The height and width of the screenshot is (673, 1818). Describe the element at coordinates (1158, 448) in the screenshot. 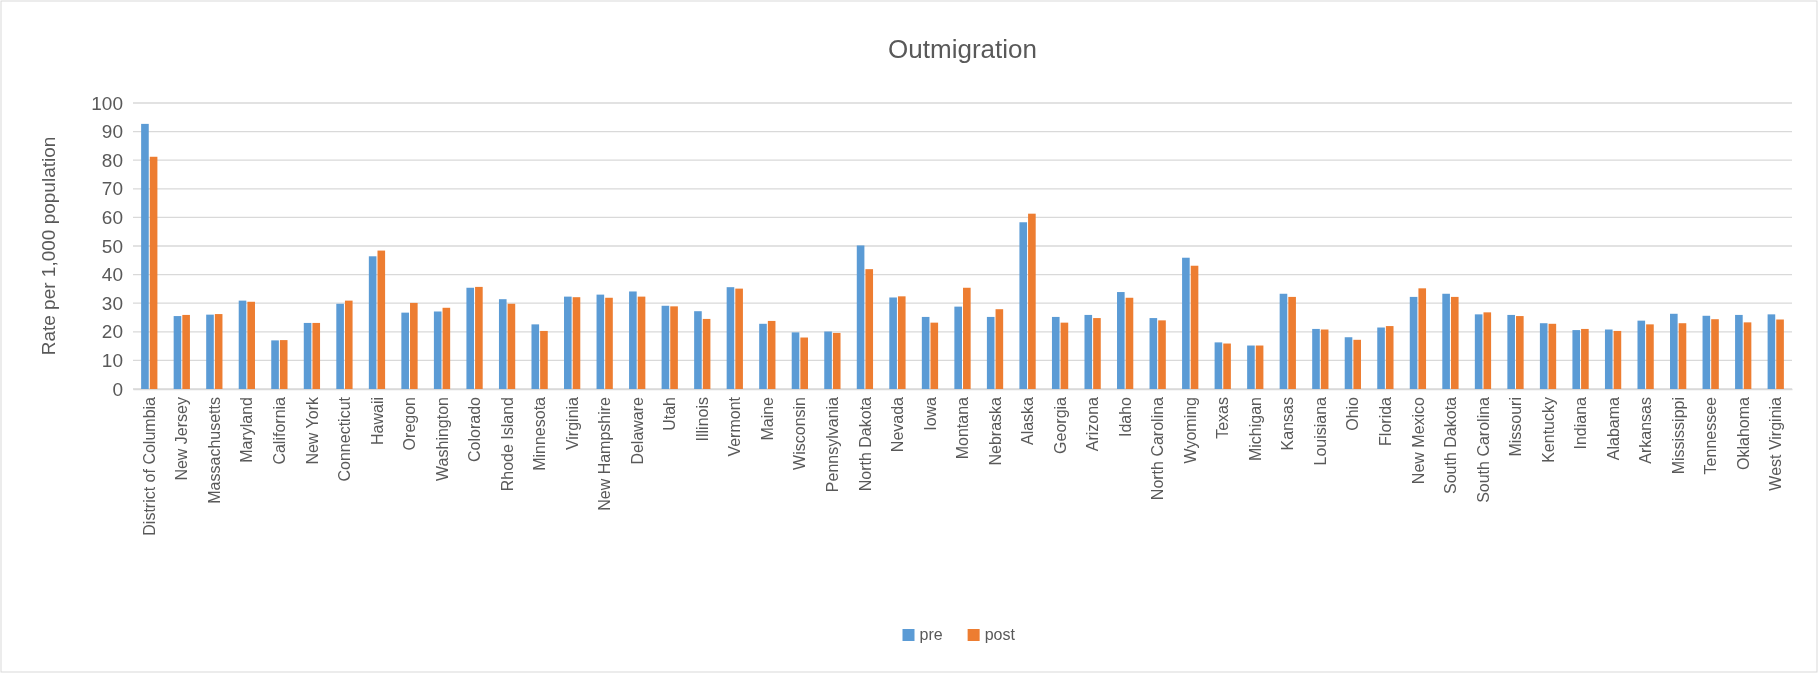

I see `x-tick-label: North Carolina` at that location.